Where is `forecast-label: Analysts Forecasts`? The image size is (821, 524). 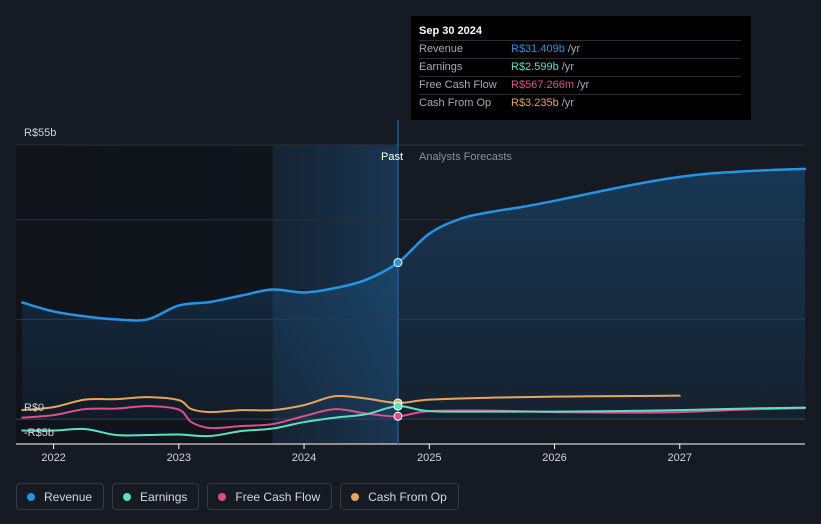 forecast-label: Analysts Forecasts is located at coordinates (465, 157).